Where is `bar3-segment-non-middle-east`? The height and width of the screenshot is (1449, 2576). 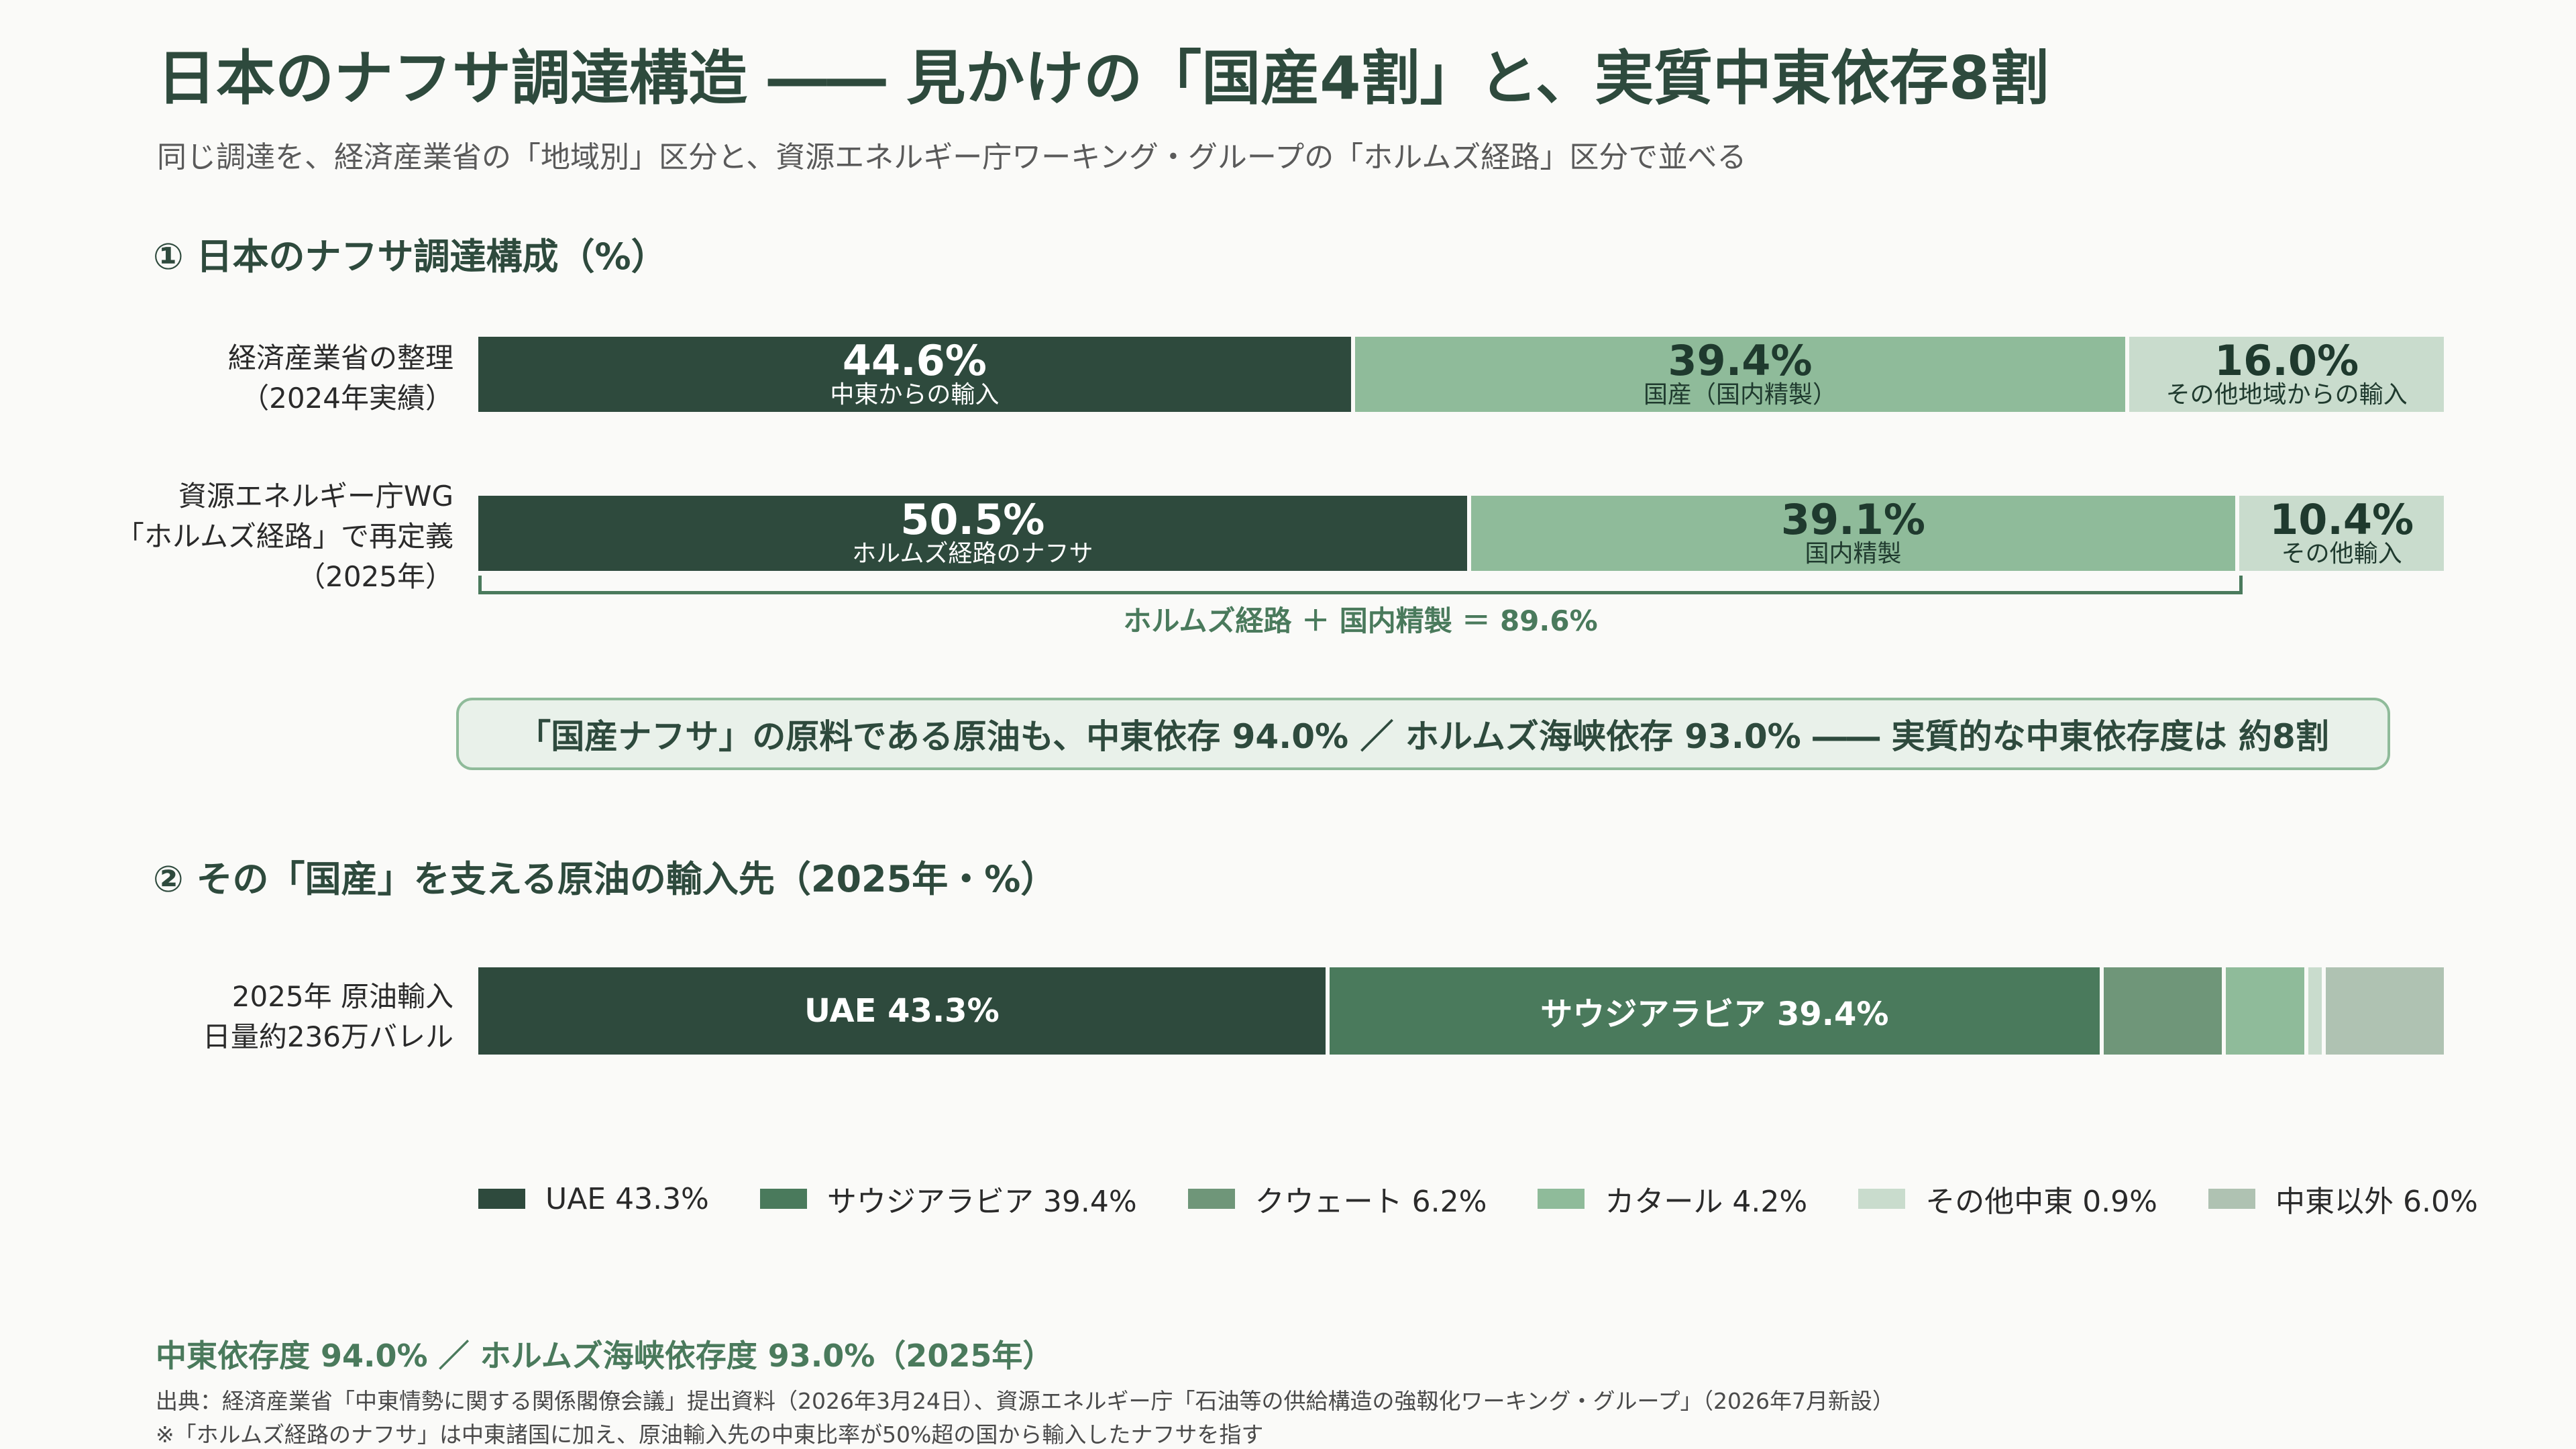 bar3-segment-non-middle-east is located at coordinates (2385, 1011).